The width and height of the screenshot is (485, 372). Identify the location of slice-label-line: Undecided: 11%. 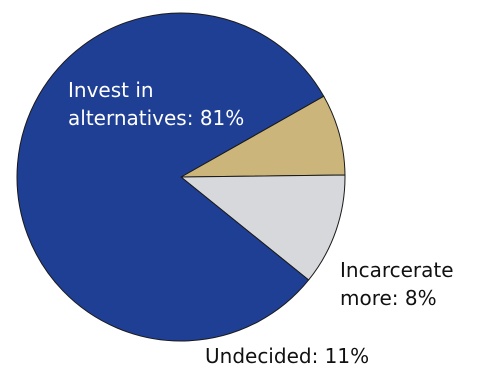
(287, 356).